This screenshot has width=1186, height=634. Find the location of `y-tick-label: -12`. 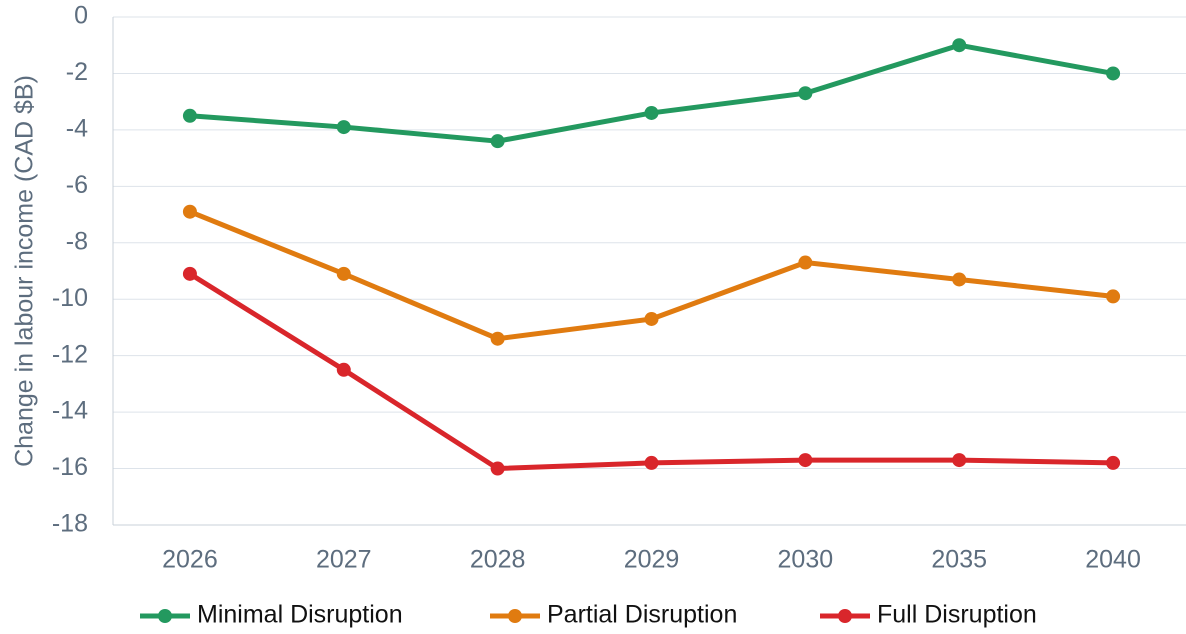

y-tick-label: -12 is located at coordinates (70, 354).